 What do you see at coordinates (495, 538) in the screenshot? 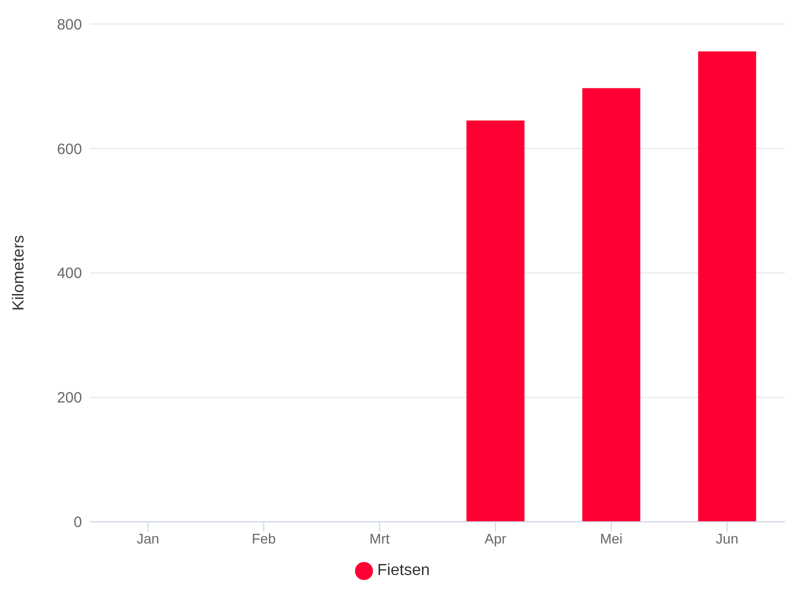
I see `x-tick-label: Apr` at bounding box center [495, 538].